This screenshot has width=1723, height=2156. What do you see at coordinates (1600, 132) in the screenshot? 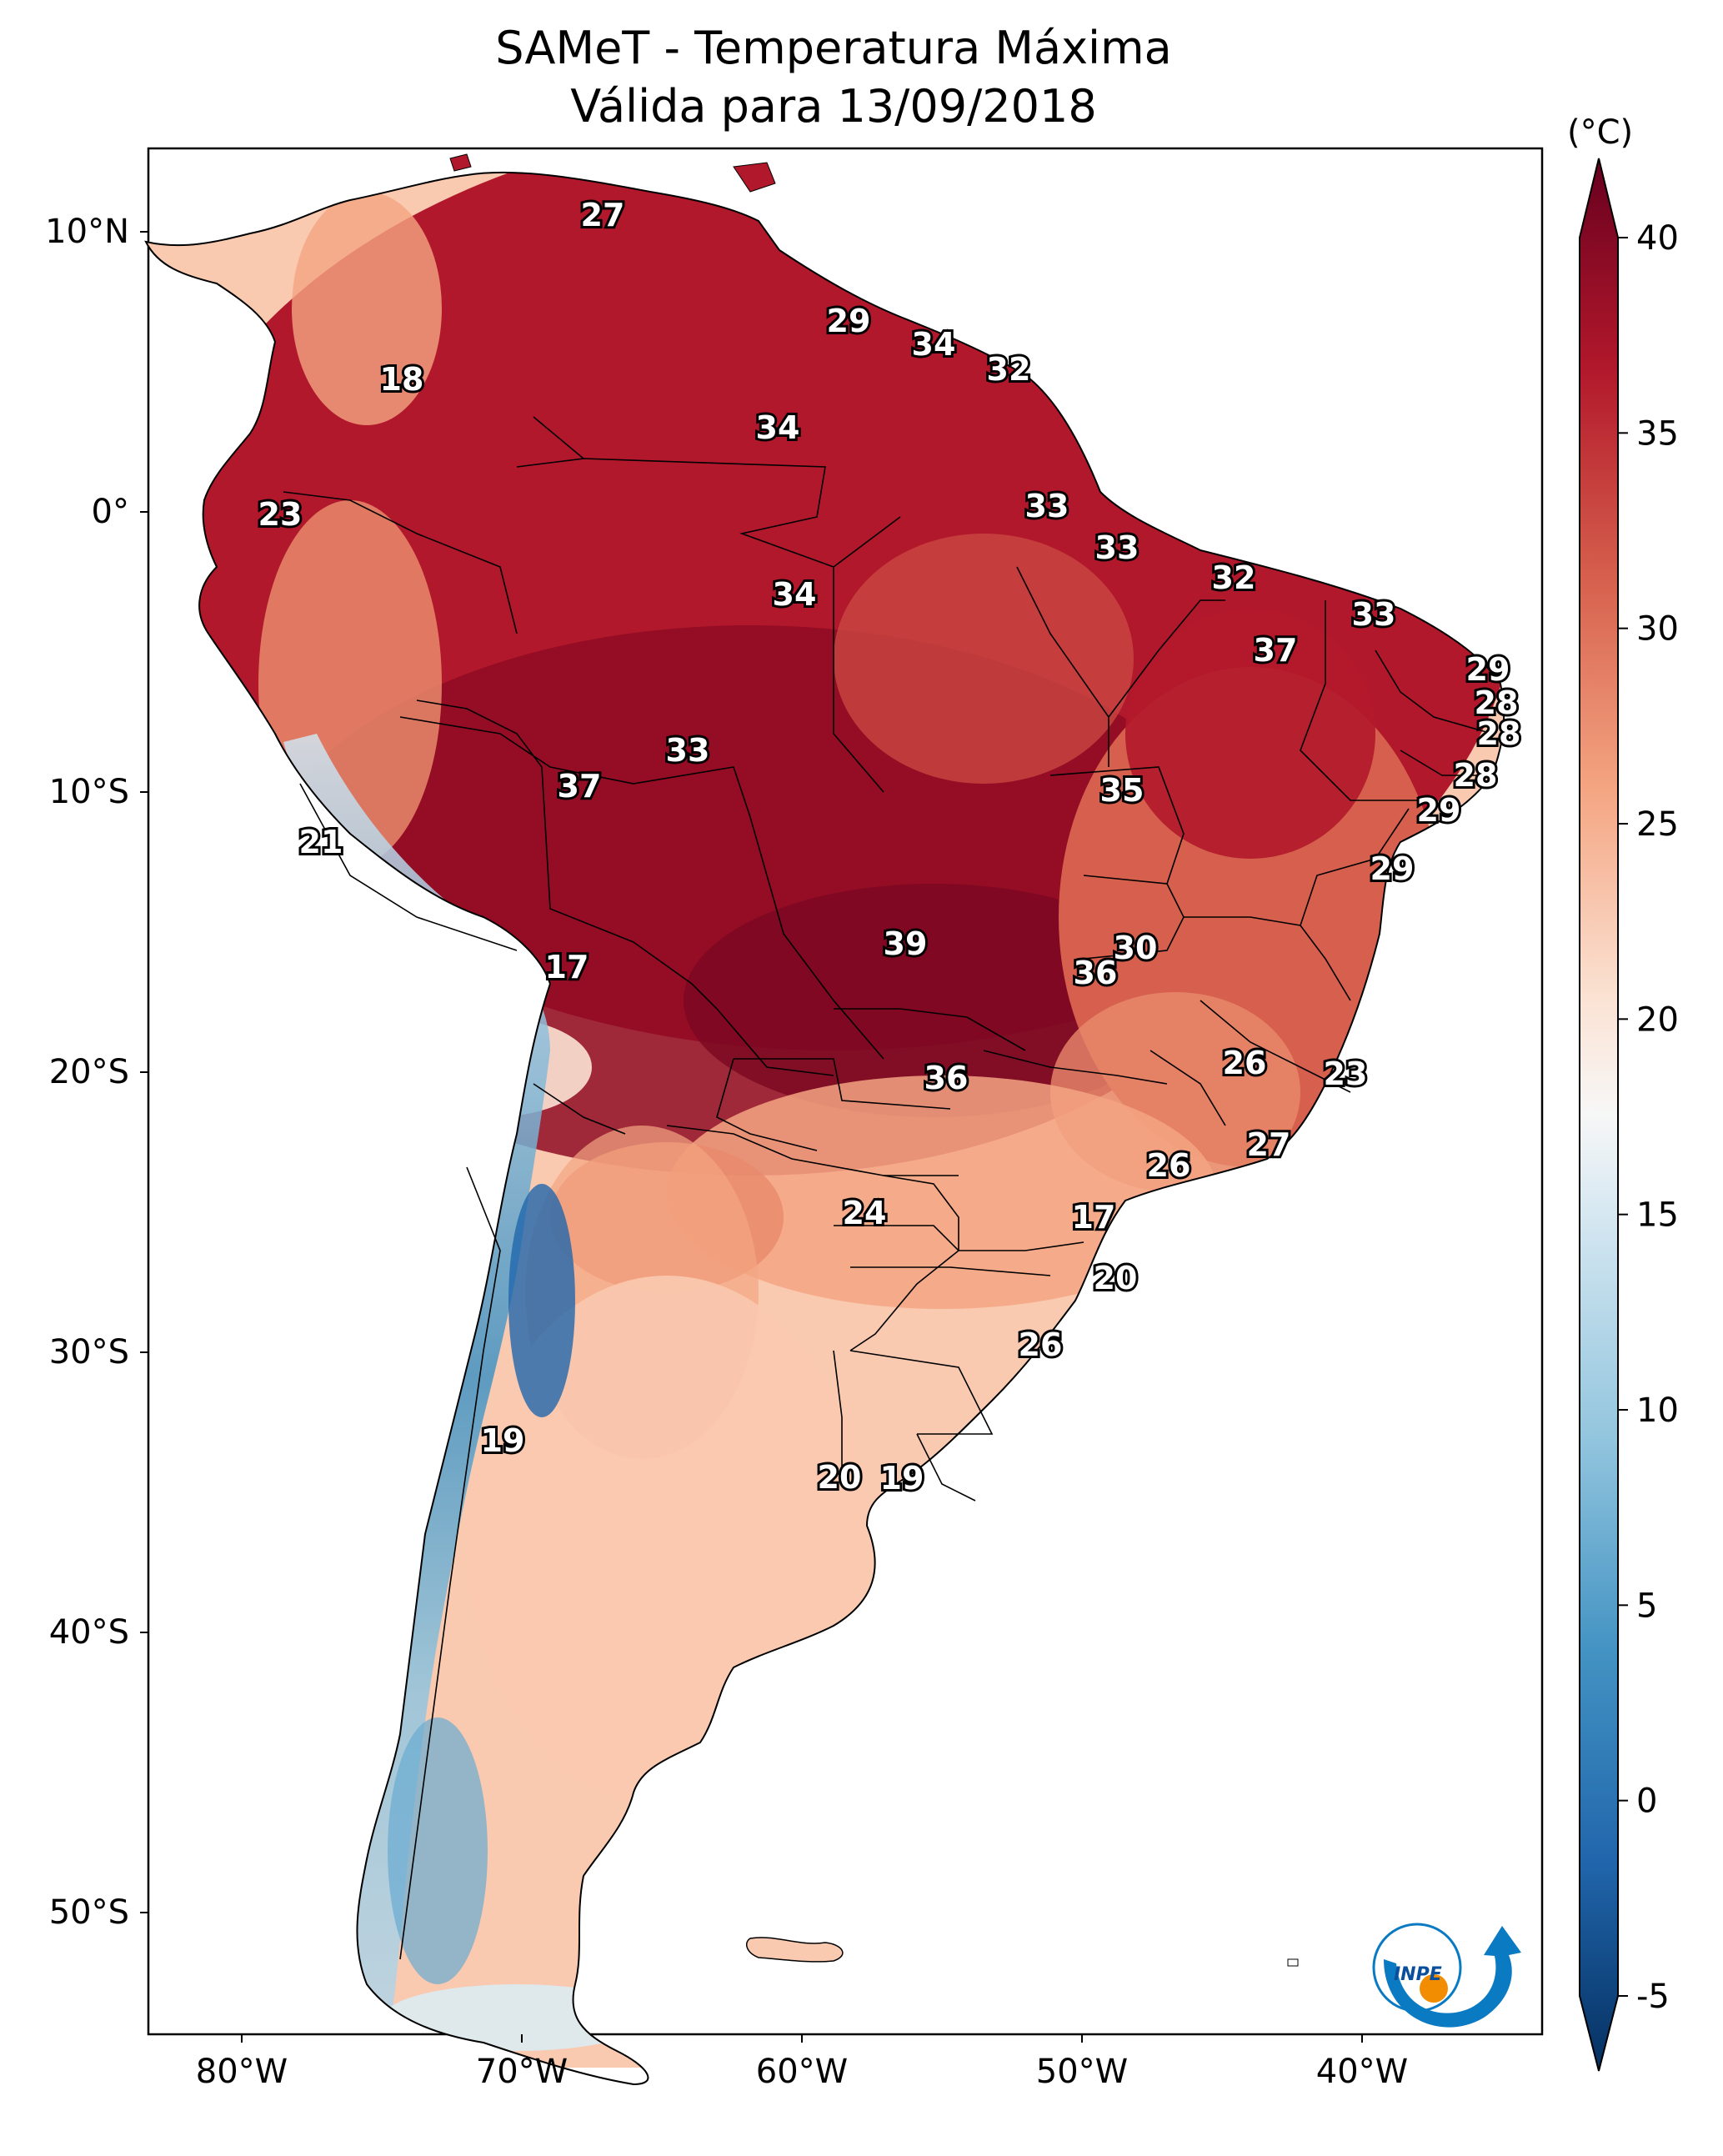
I see `colorbar-unit: (°C)` at bounding box center [1600, 132].